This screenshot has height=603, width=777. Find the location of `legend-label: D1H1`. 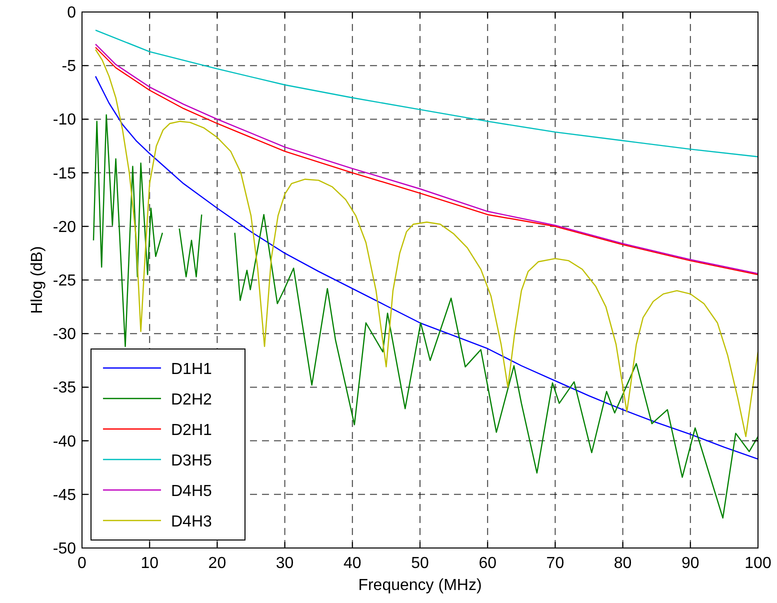

legend-label: D1H1 is located at coordinates (191, 369).